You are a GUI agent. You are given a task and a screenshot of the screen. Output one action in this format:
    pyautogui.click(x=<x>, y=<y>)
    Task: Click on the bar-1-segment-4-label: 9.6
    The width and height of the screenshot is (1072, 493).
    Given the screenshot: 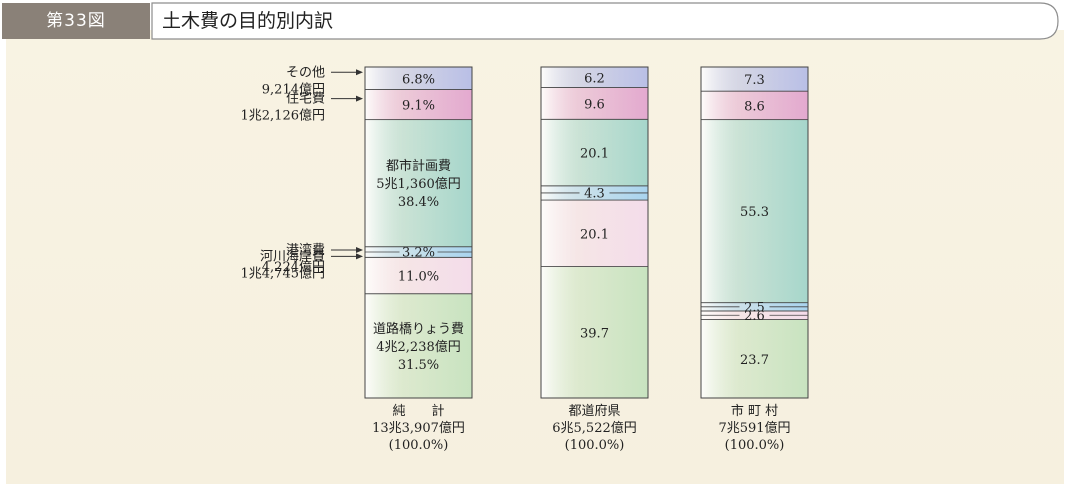 What is the action you would take?
    pyautogui.click(x=594, y=104)
    